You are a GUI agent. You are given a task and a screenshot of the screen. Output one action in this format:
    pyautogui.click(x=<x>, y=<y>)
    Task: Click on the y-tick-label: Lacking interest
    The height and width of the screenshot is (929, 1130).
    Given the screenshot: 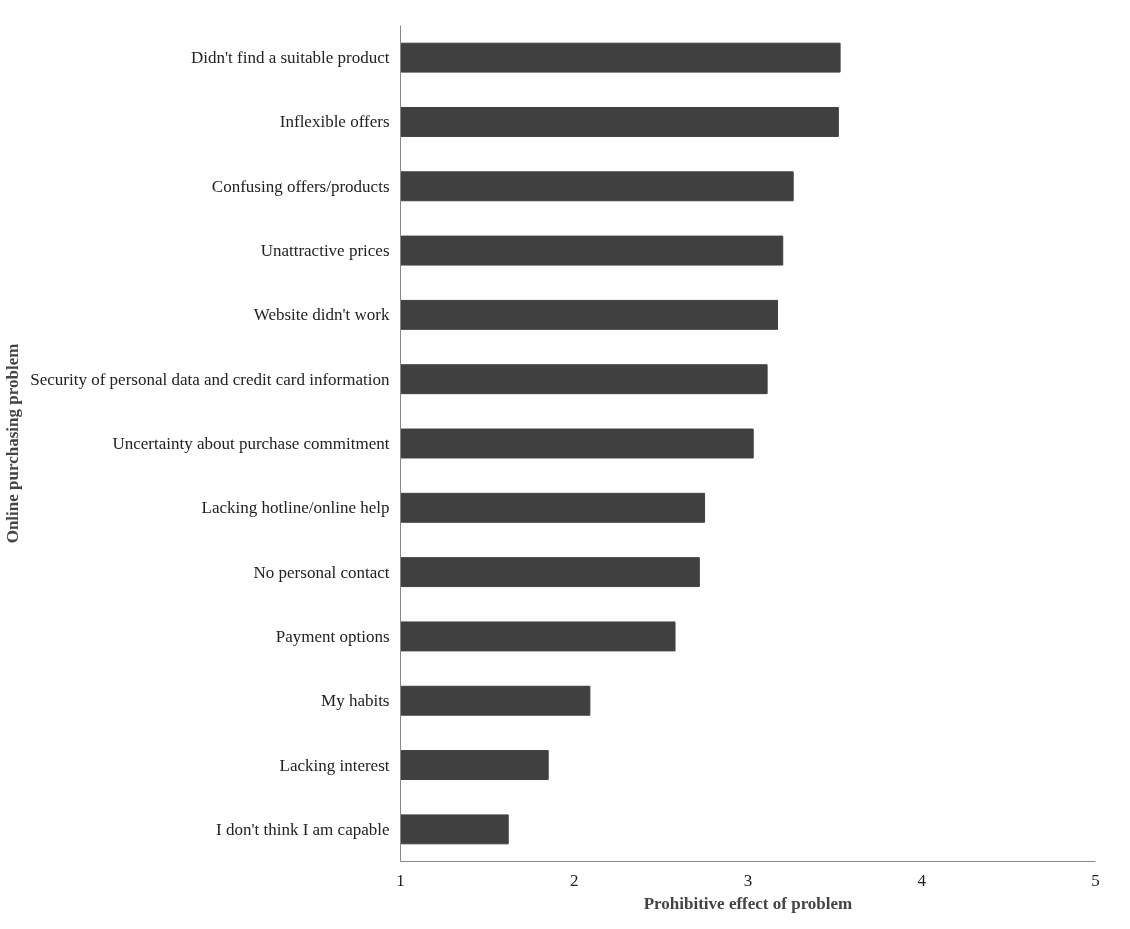 What is the action you would take?
    pyautogui.click(x=334, y=765)
    